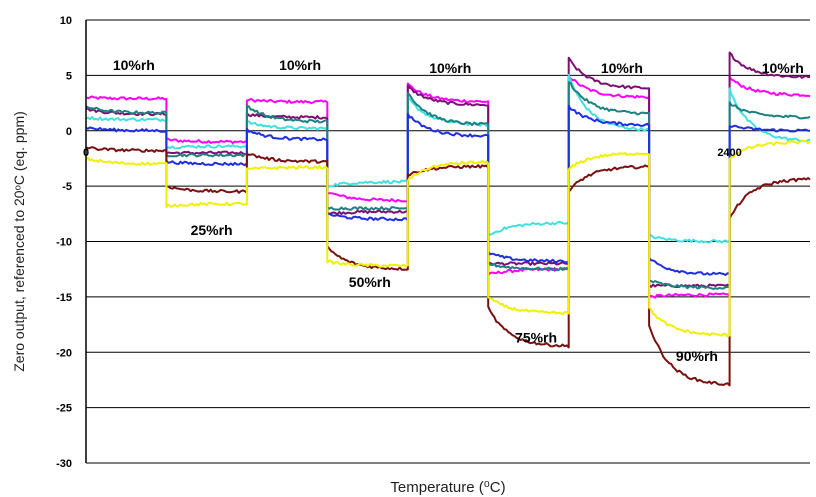  I want to click on rh-annotation: 50%rh, so click(370, 282).